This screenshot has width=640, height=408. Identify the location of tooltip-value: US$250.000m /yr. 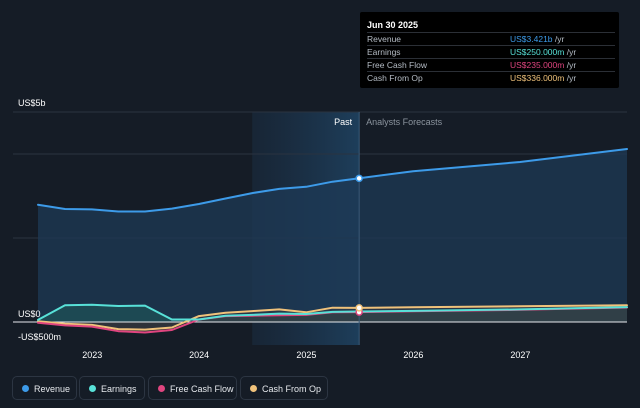
(543, 52).